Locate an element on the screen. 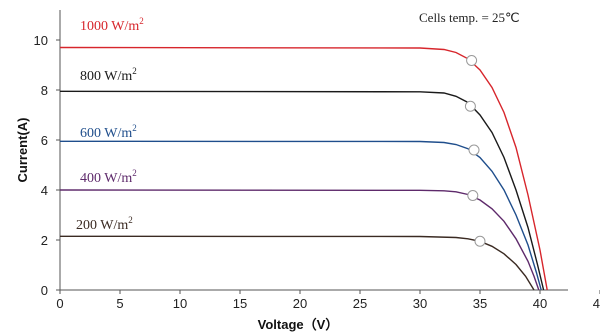  x-tick-label: 40 is located at coordinates (540, 303).